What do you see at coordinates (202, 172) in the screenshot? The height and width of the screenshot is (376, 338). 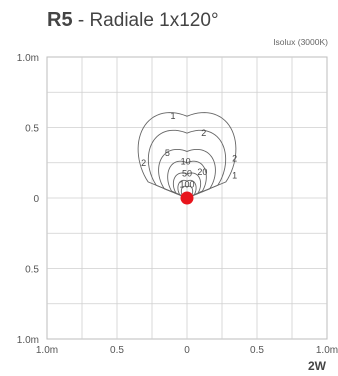 I see `contour-label: 20` at bounding box center [202, 172].